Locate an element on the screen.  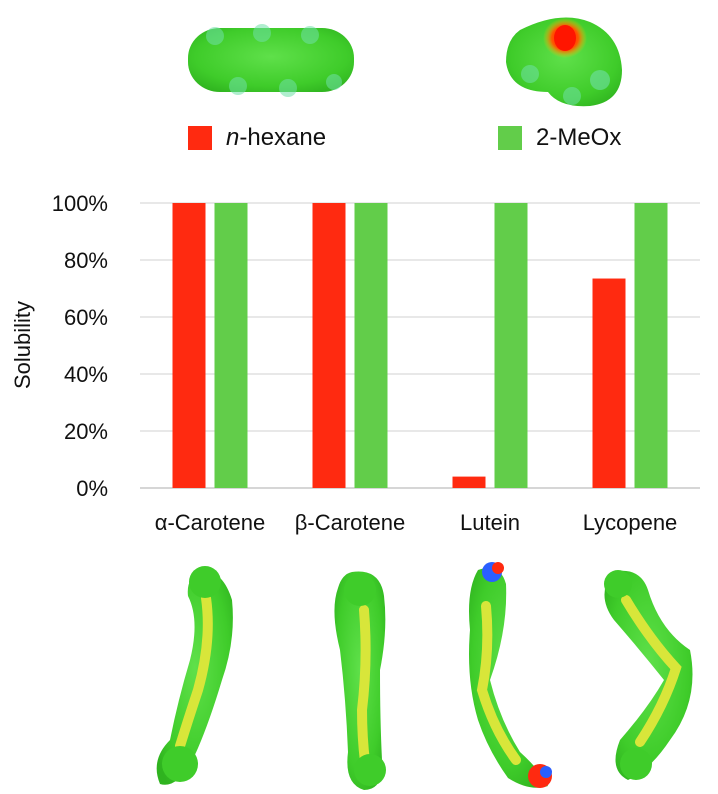
legend-label-meox: 2-MeOx is located at coordinates (579, 137).